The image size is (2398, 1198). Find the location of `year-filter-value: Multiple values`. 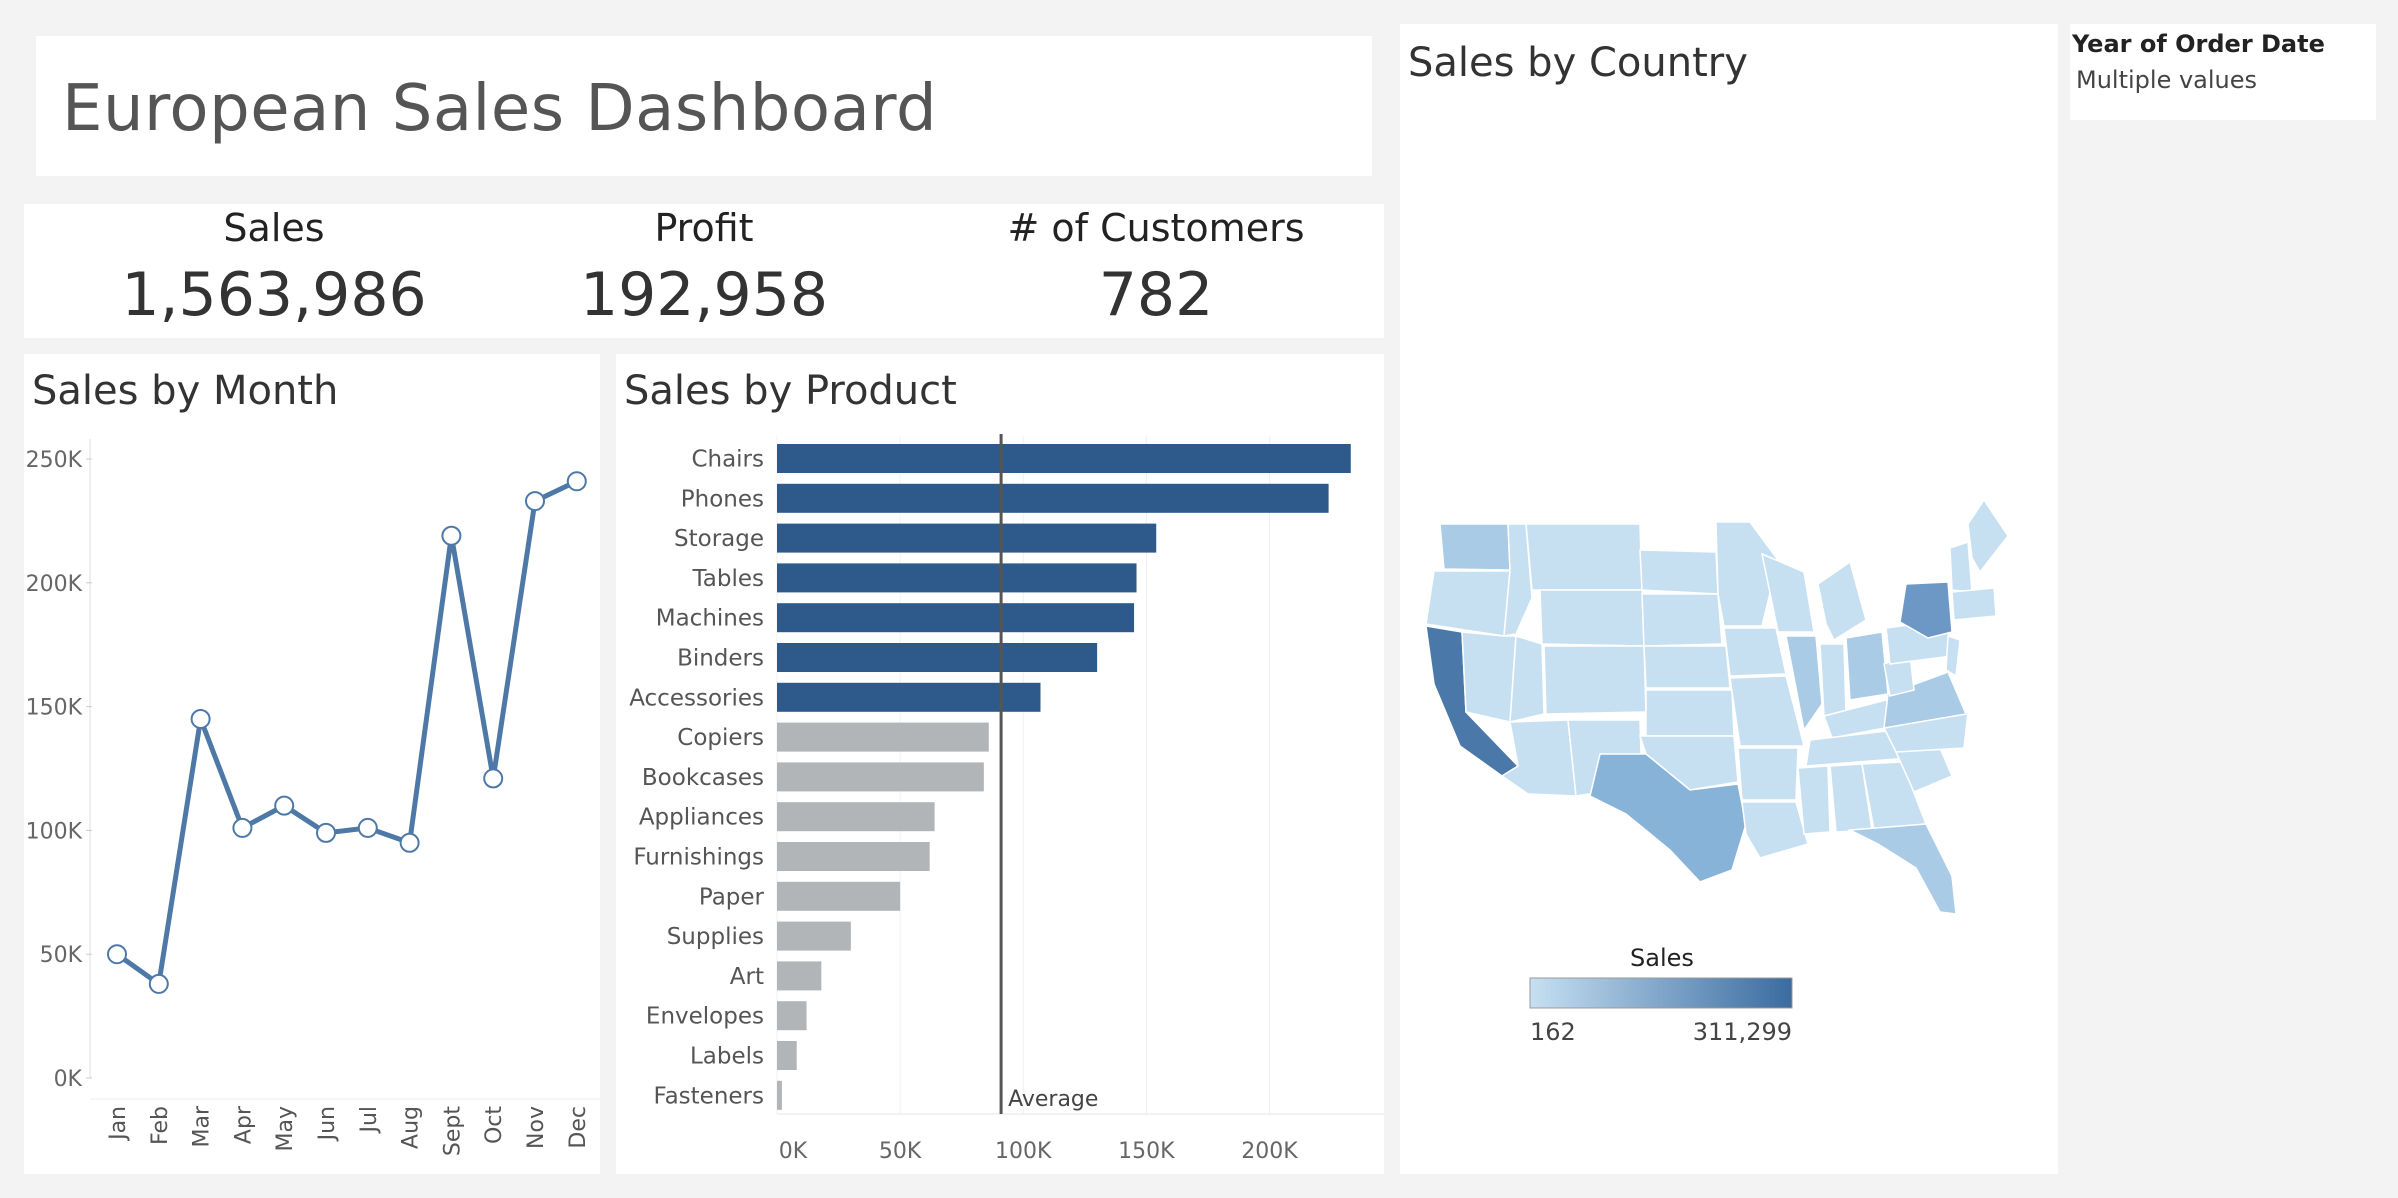

year-filter-value: Multiple values is located at coordinates (2167, 80).